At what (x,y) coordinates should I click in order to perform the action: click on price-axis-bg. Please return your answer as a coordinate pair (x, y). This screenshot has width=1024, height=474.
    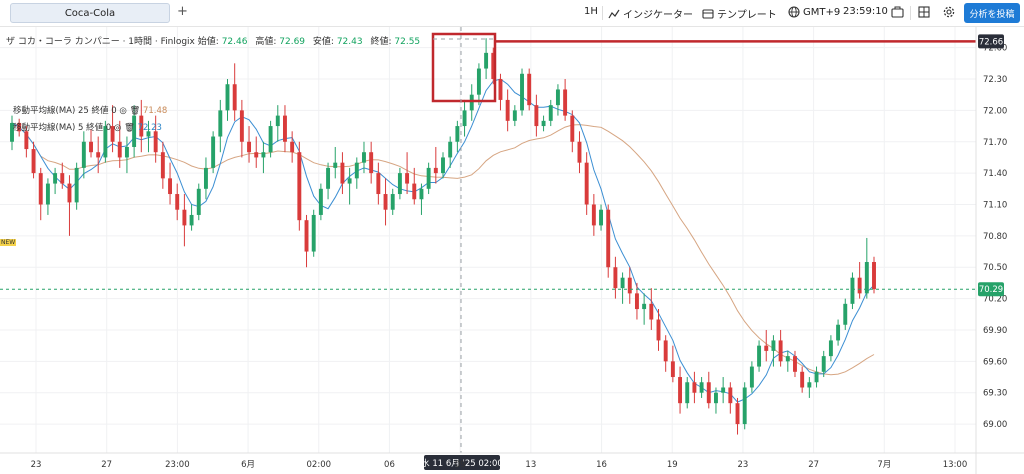
    Looking at the image, I should click on (1000, 250).